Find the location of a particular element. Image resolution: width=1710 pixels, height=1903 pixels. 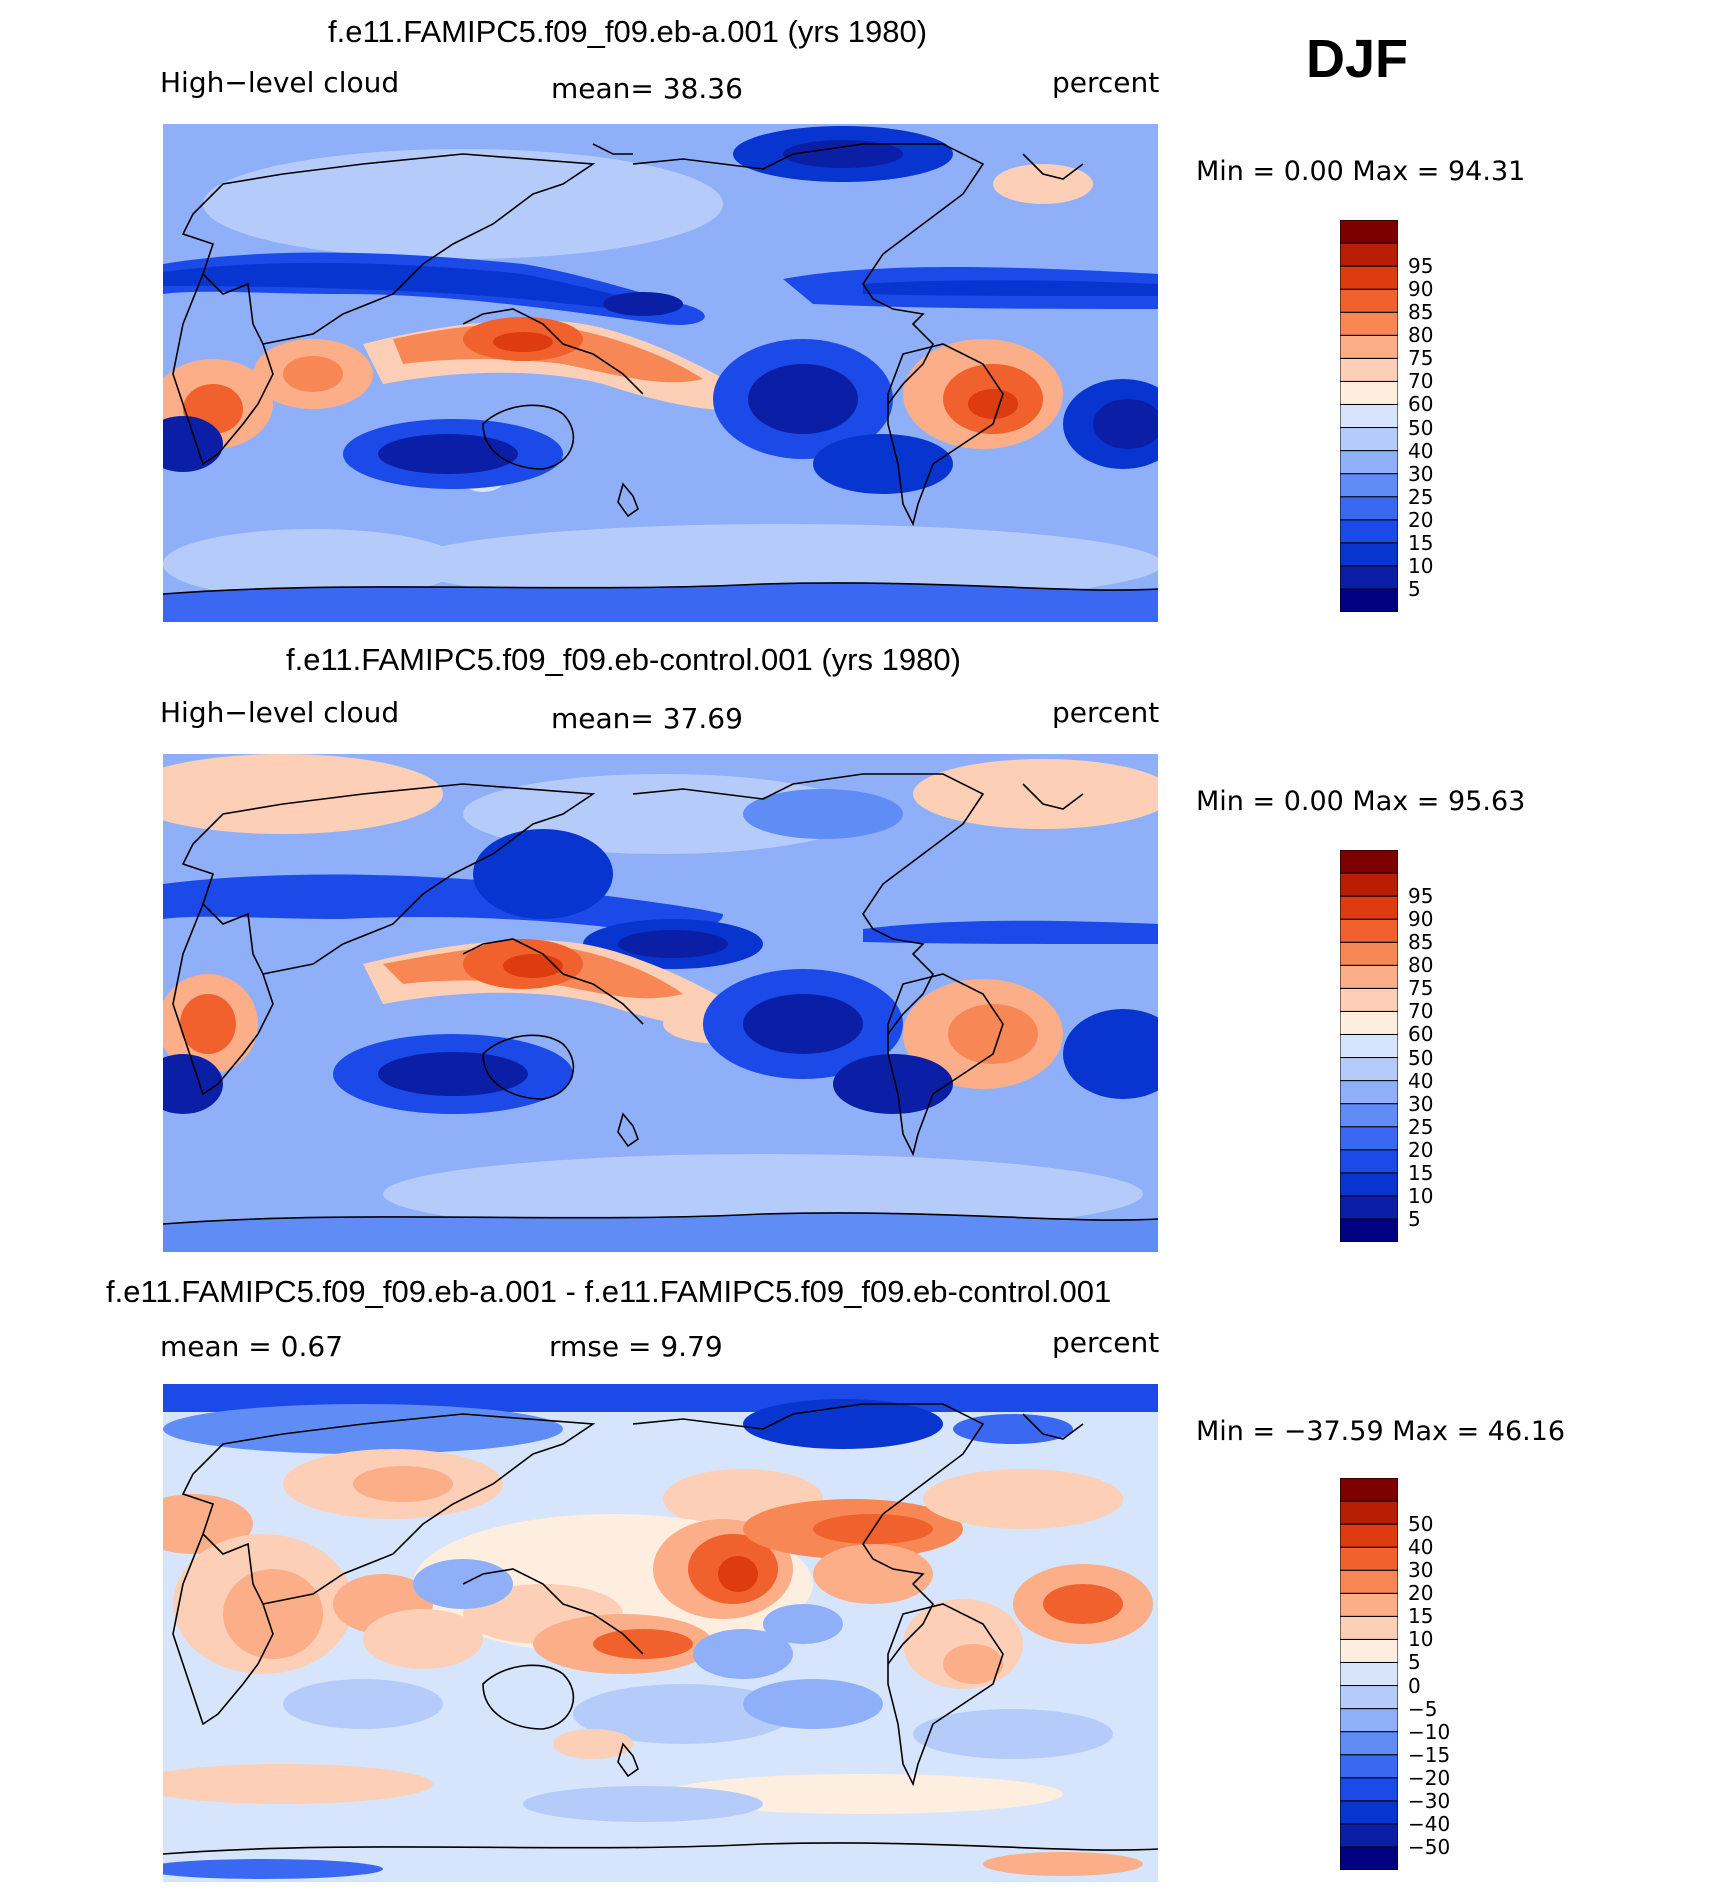

colorbar-tick-label: −10 is located at coordinates (1429, 1731).